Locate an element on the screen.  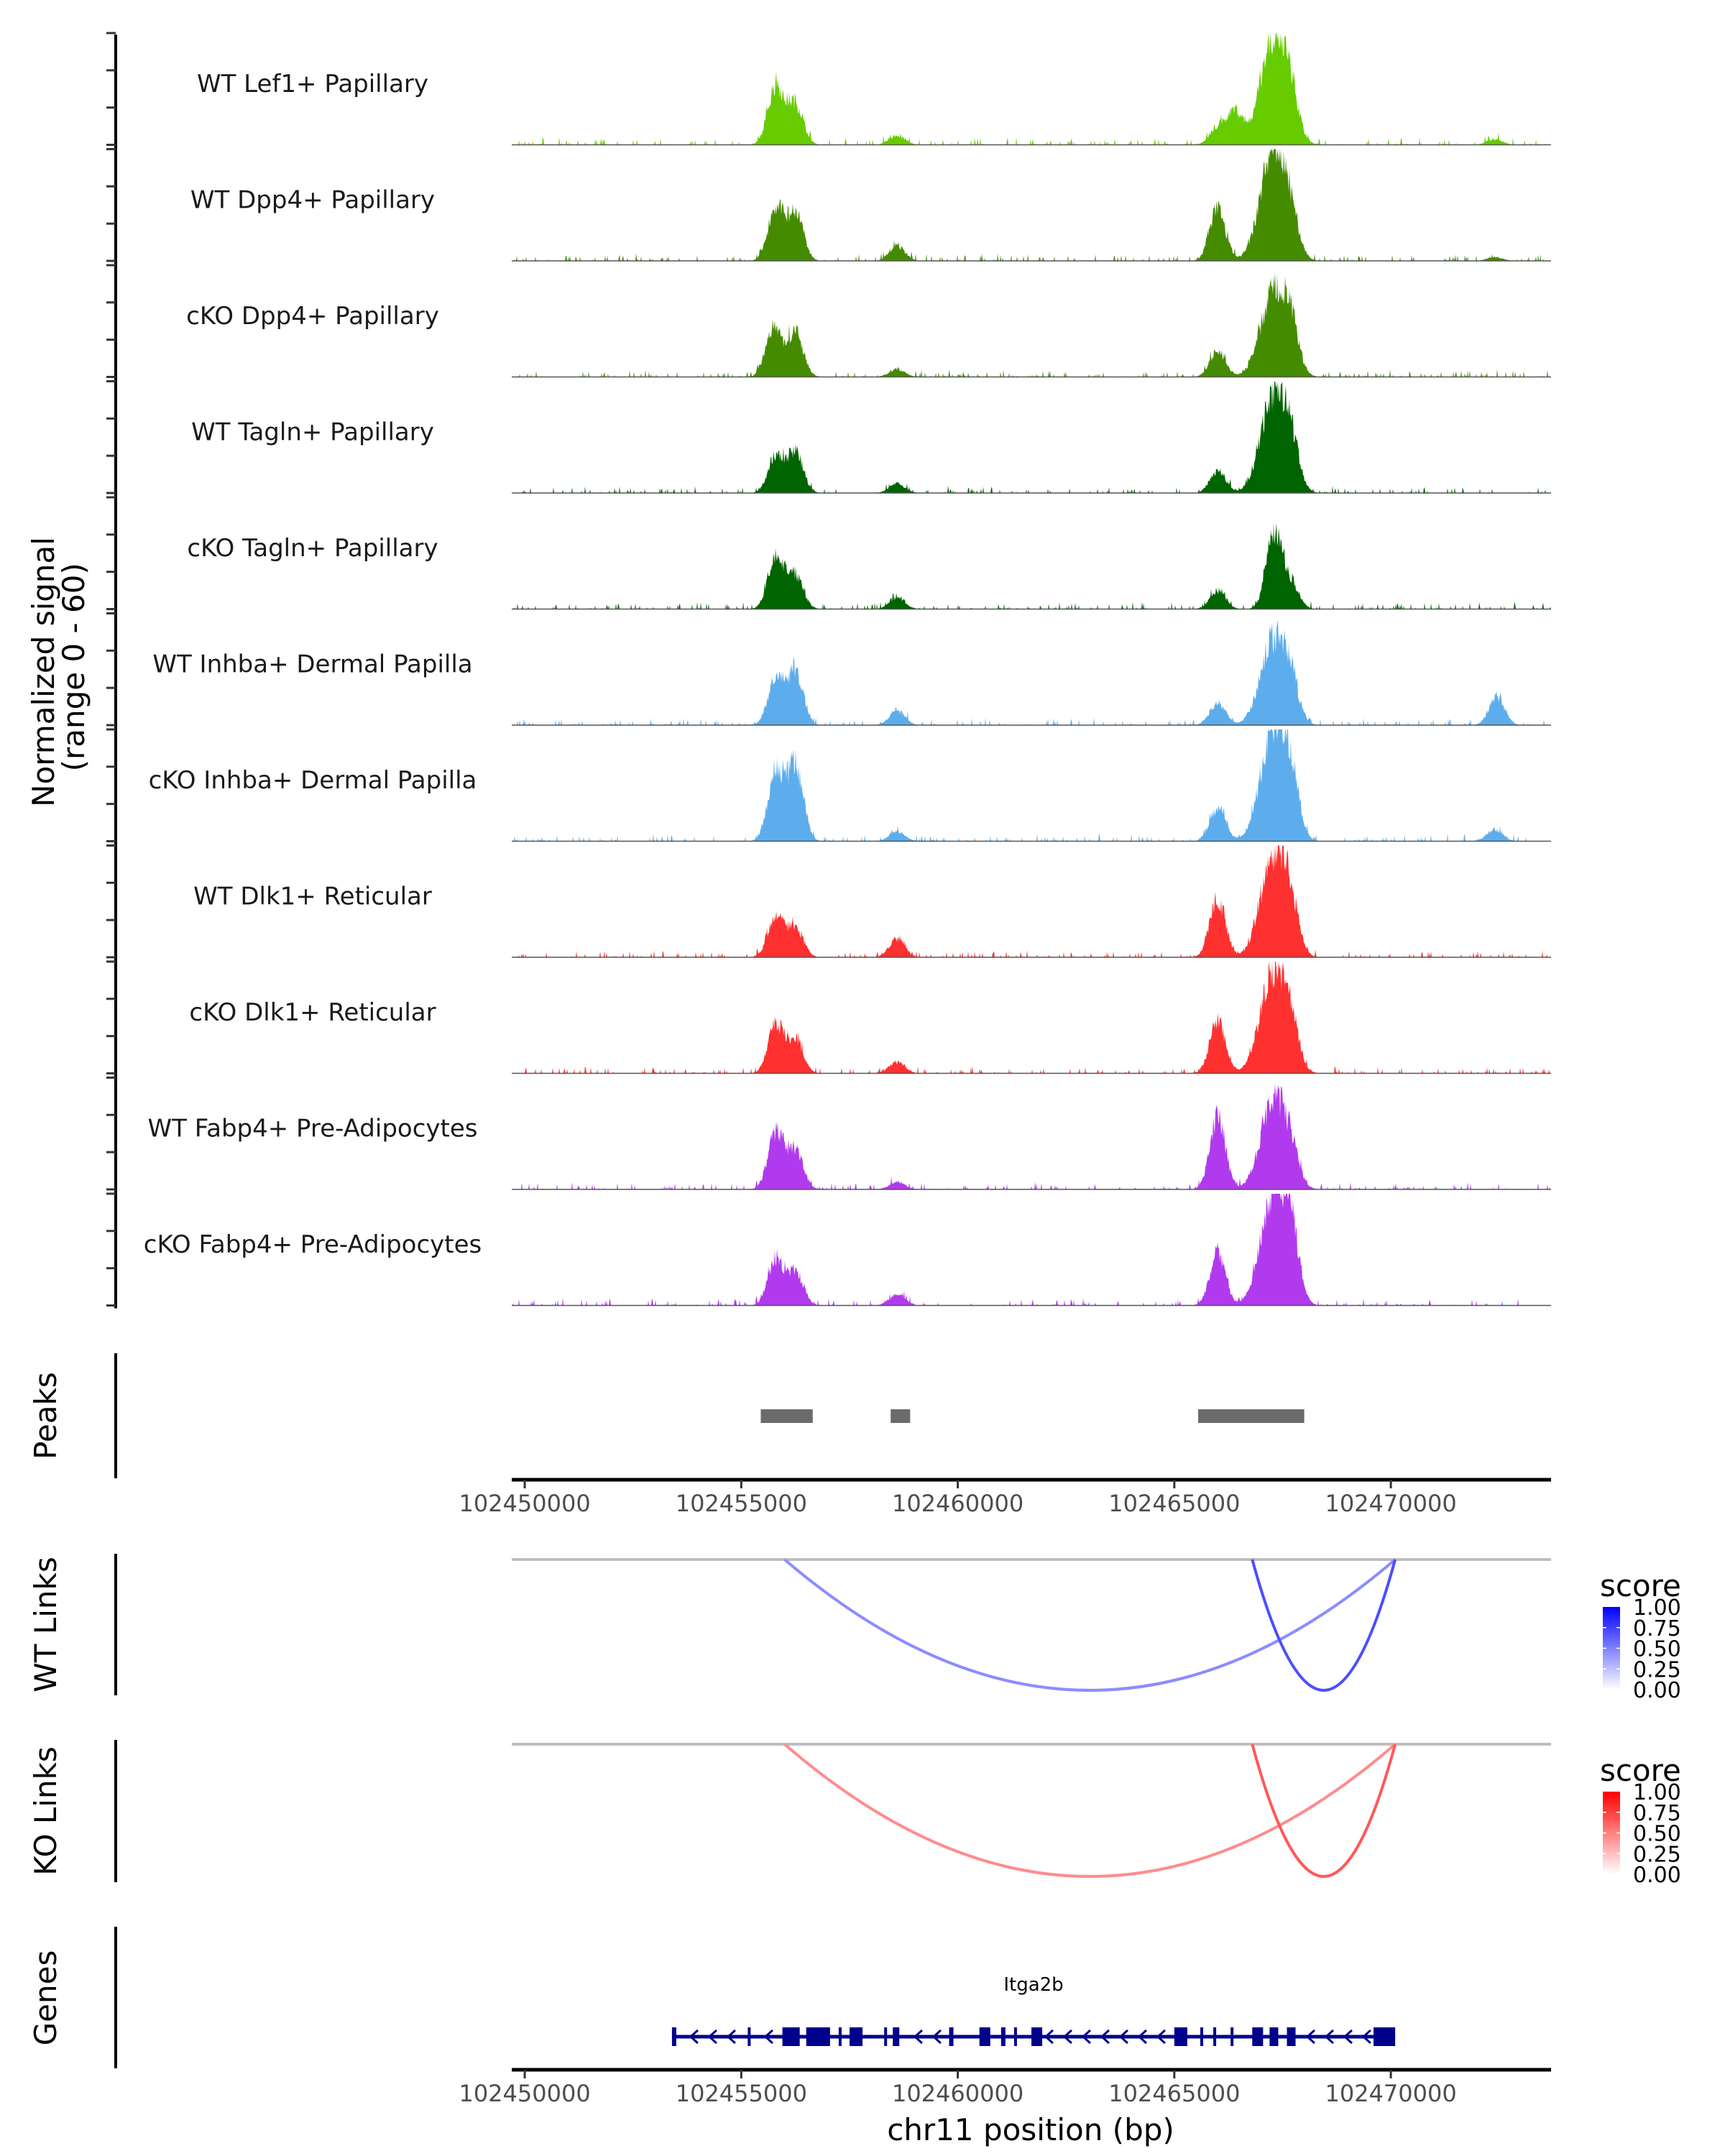
coverage-track: WT Lef1+ Papillary is located at coordinates (874, 90).